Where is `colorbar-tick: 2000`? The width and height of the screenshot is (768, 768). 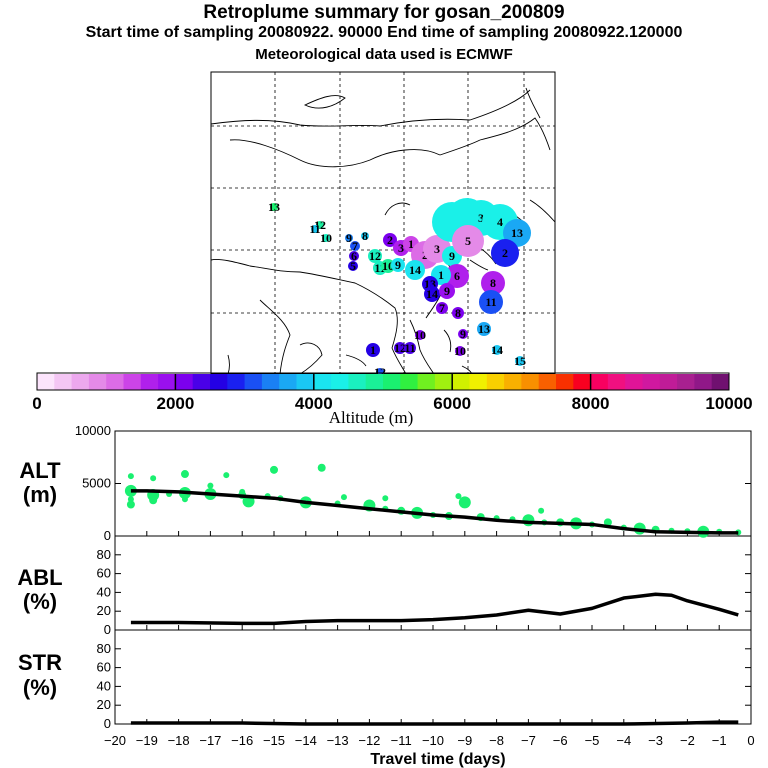
colorbar-tick: 2000 is located at coordinates (175, 403).